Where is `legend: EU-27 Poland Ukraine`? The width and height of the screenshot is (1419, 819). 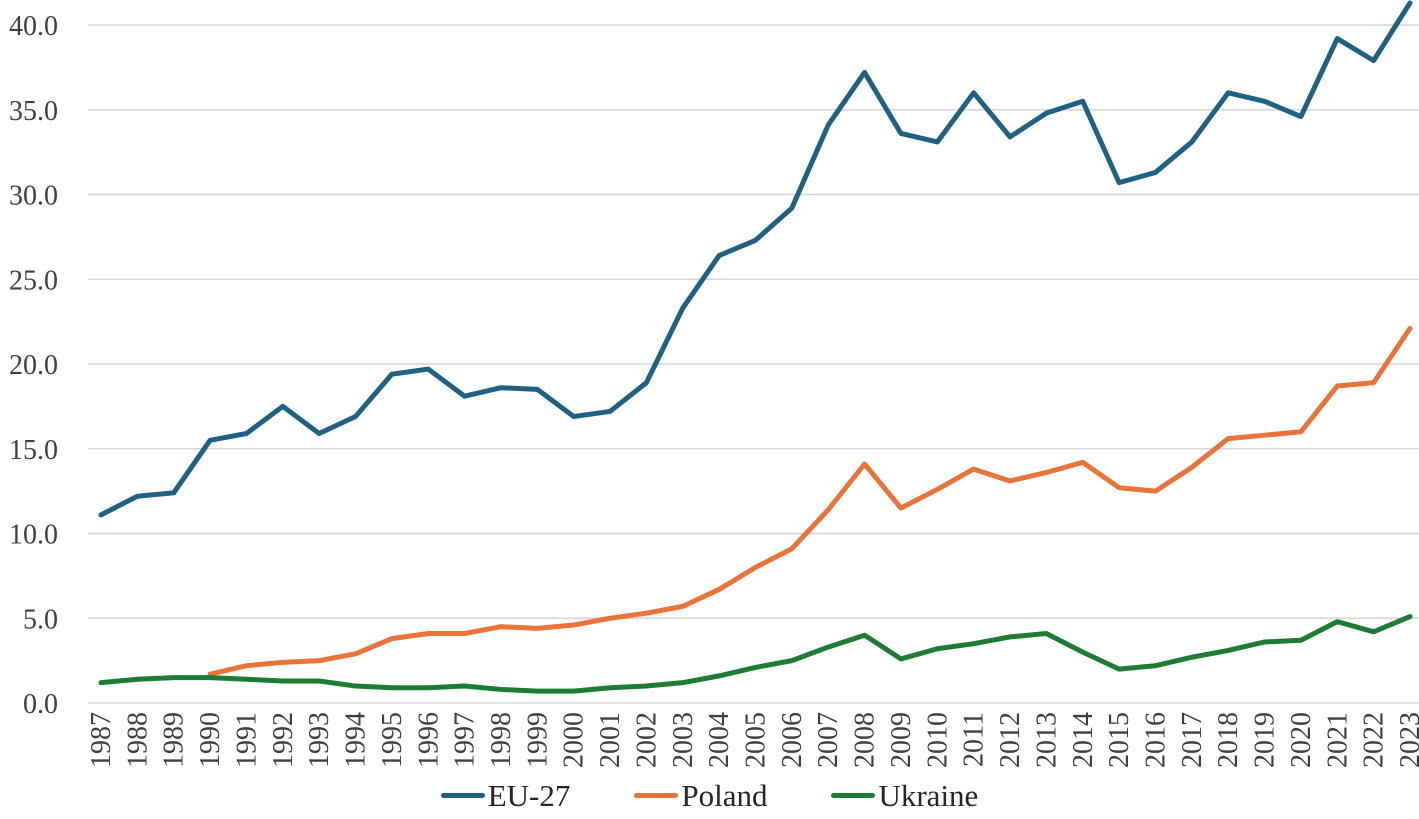
legend: EU-27 Poland Ukraine is located at coordinates (709, 795).